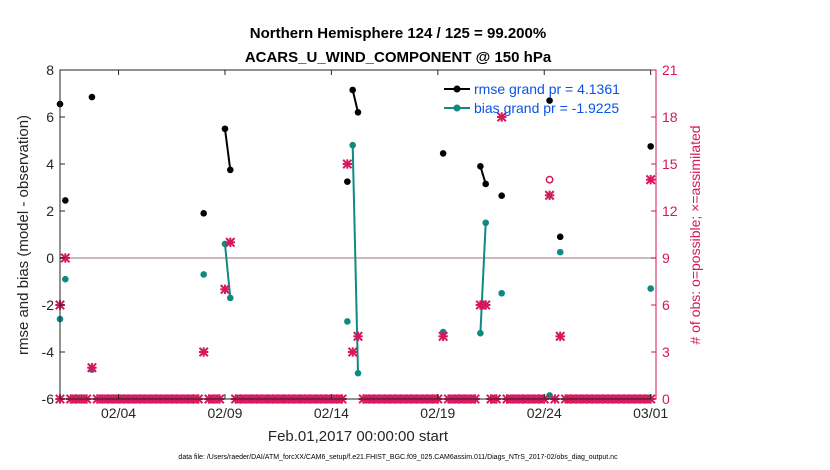 The height and width of the screenshot is (470, 830). I want to click on y-right-tick-label: 3, so click(666, 352).